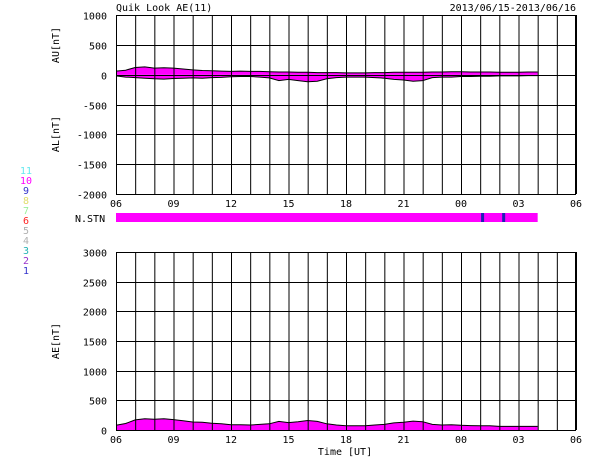 The width and height of the screenshot is (590, 460). I want to click on figure-title: Quik Look AE(11), so click(164, 8).